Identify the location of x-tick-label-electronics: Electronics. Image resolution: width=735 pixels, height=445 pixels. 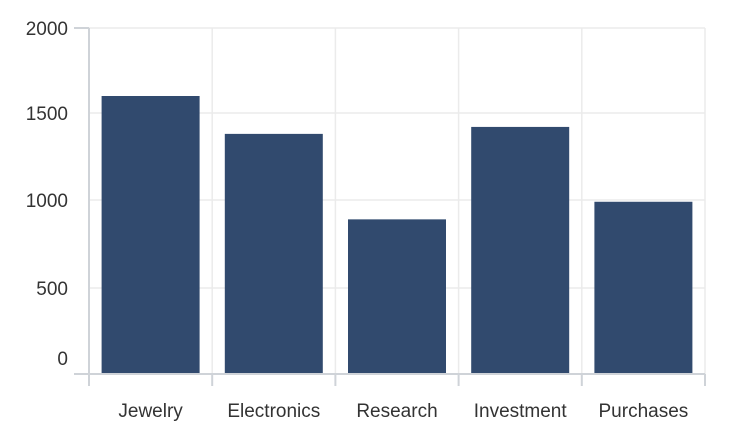
(273, 411).